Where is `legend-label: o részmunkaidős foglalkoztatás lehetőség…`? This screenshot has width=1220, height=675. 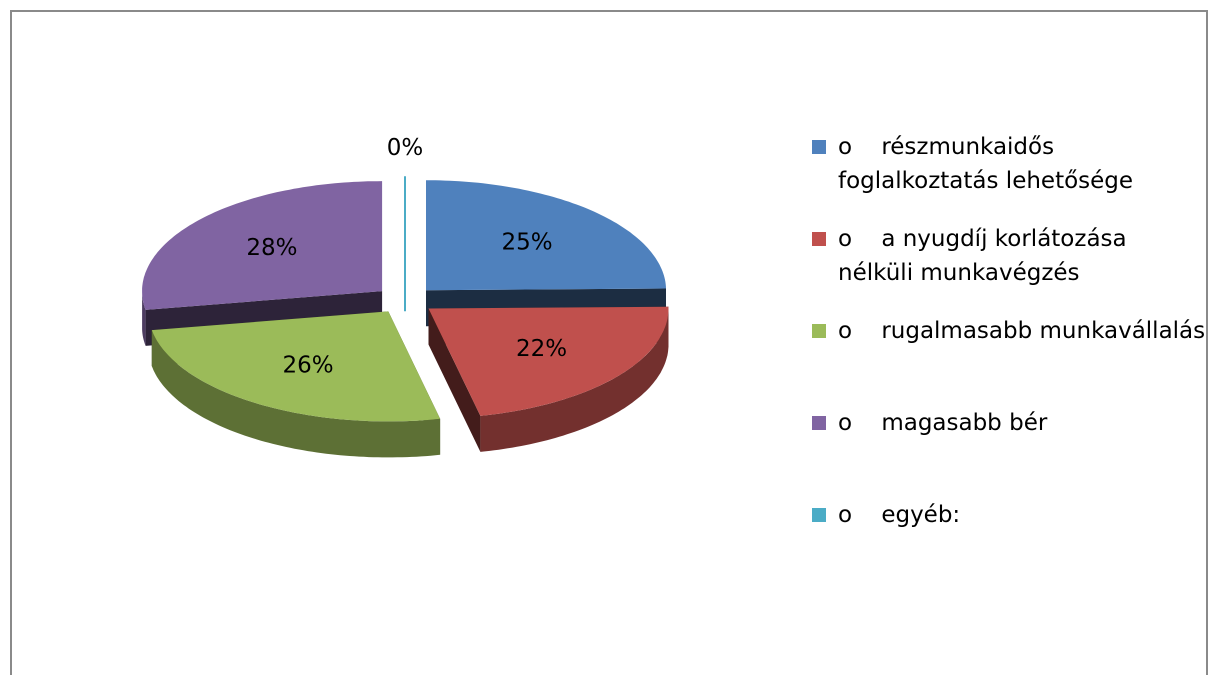
legend-label: o részmunkaidős foglalkoztatás lehetőség… is located at coordinates (986, 164).